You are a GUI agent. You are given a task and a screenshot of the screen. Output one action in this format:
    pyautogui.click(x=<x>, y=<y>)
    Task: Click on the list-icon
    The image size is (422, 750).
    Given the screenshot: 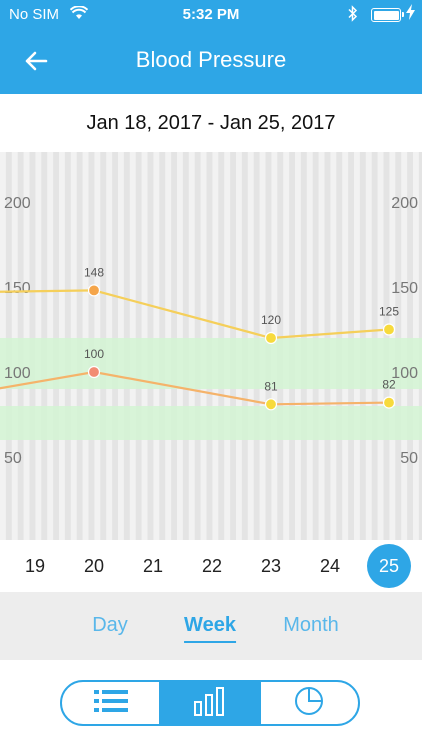 What is the action you would take?
    pyautogui.click(x=111, y=703)
    